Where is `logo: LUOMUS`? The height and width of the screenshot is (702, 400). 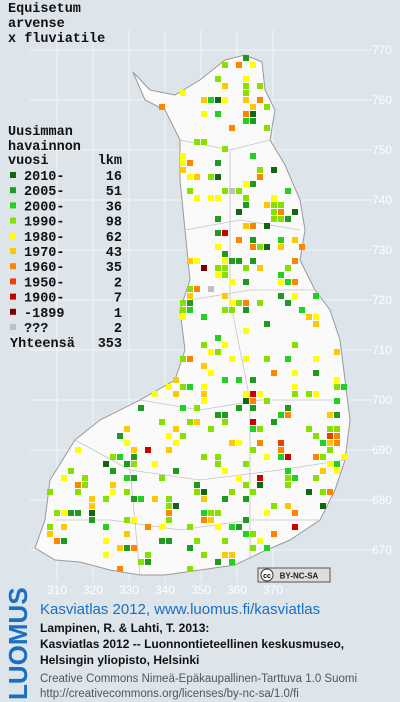 logo: LUOMUS is located at coordinates (18, 643).